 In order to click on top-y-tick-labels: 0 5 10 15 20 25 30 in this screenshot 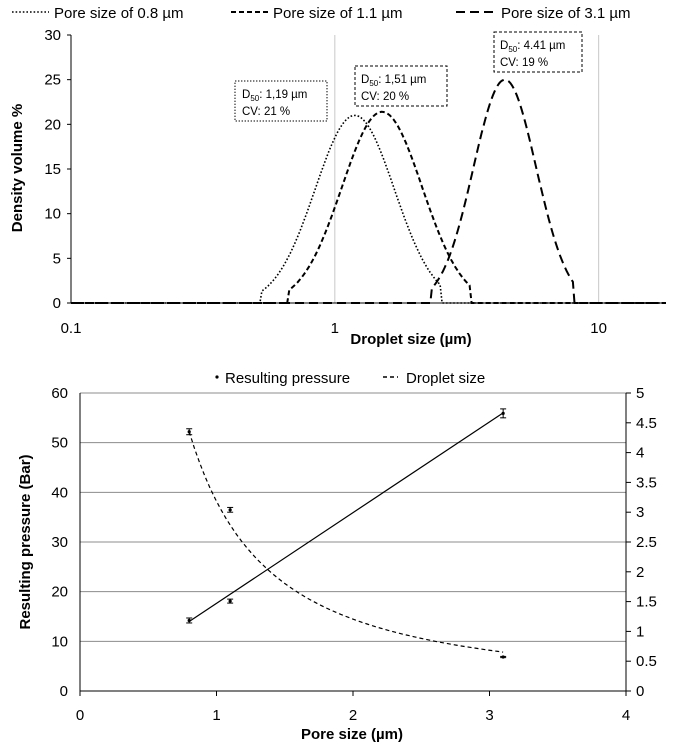, I will do `click(52, 169)`.